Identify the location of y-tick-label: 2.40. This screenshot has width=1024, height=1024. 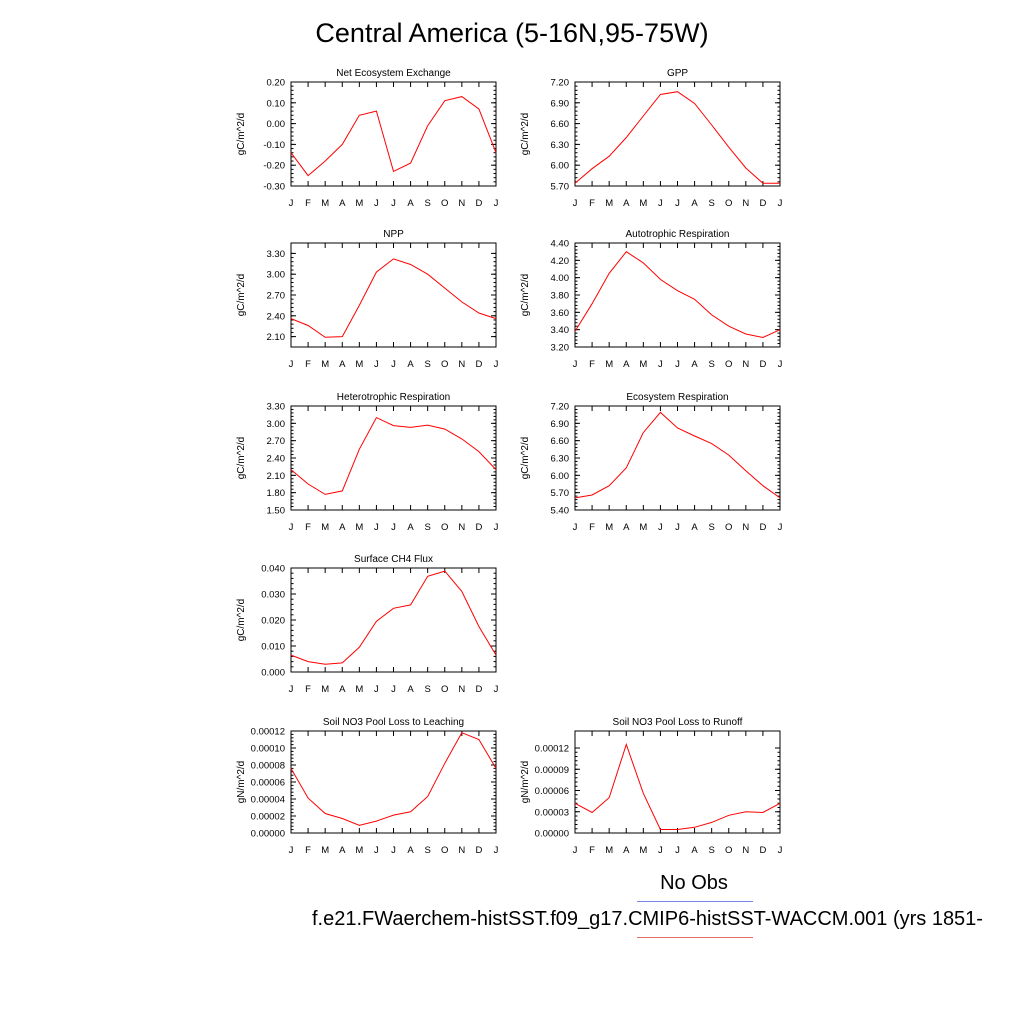
(276, 459).